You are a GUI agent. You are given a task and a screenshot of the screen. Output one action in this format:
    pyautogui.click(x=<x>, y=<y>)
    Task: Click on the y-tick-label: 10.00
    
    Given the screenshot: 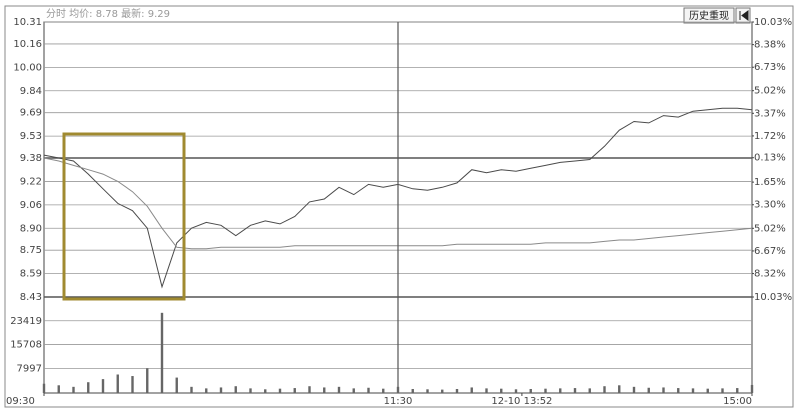 What is the action you would take?
    pyautogui.click(x=27, y=67)
    